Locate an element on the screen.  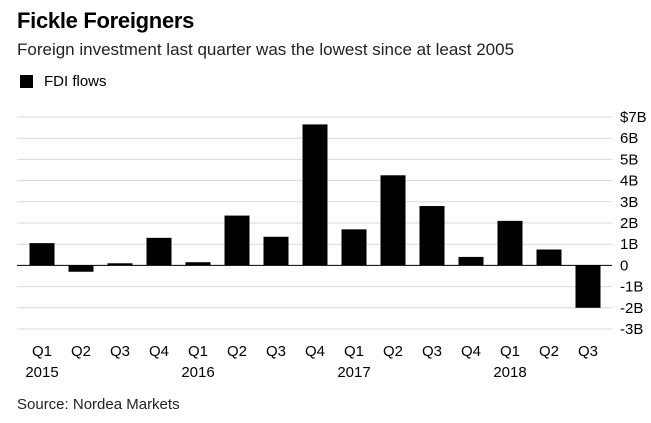
y-tick-label: -2B is located at coordinates (631, 308).